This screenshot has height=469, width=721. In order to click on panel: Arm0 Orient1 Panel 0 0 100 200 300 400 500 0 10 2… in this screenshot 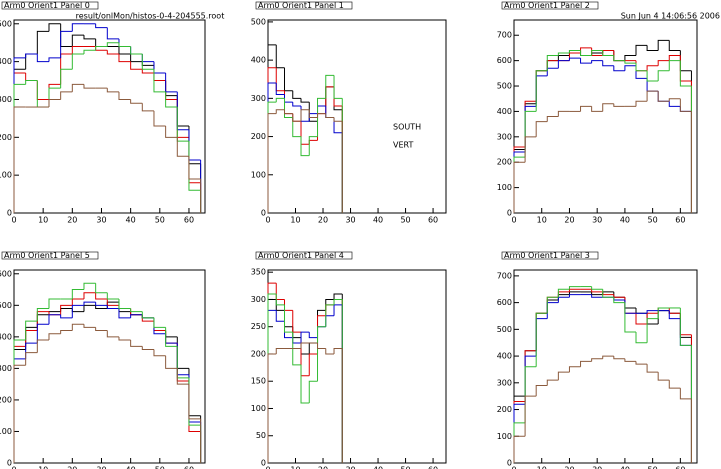, I will do `click(103, 113)`.